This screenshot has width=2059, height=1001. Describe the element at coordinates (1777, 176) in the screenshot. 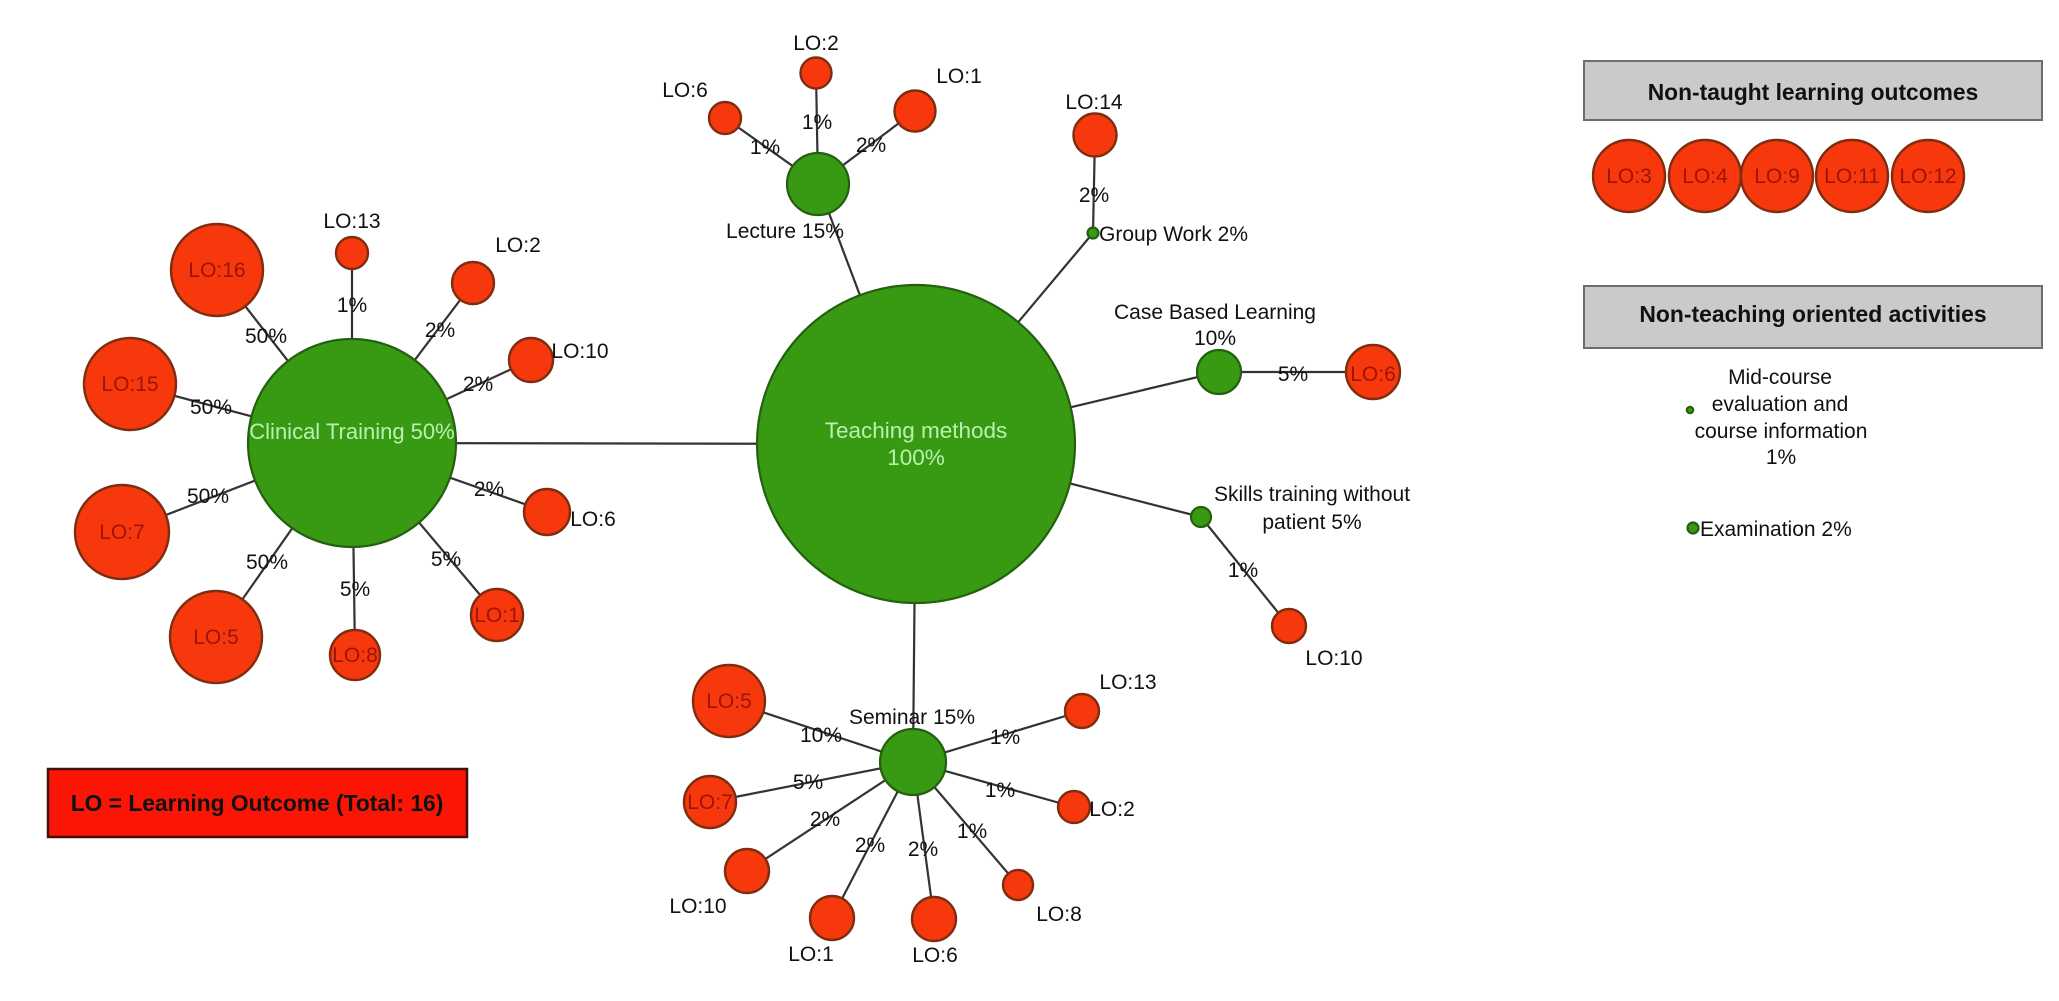

I see `svg-text: LO:9` at that location.